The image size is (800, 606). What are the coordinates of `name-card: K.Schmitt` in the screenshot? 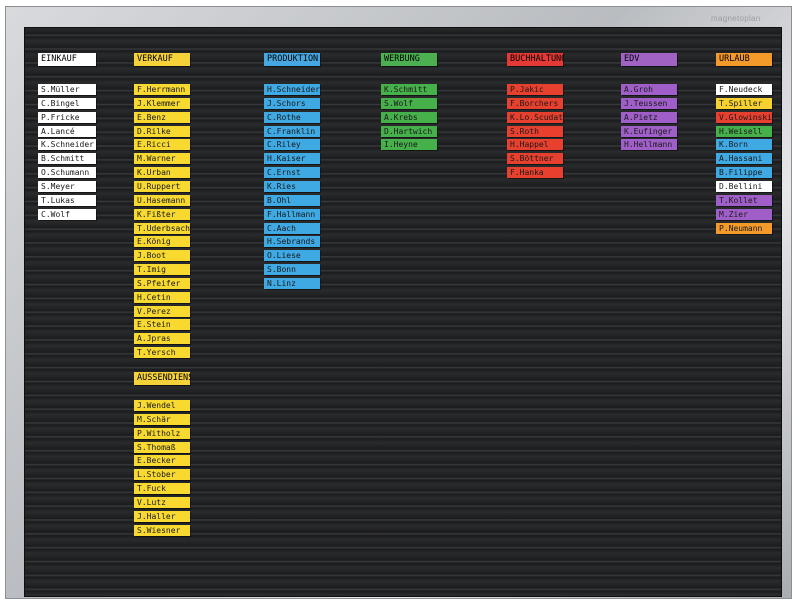 It's located at (409, 89).